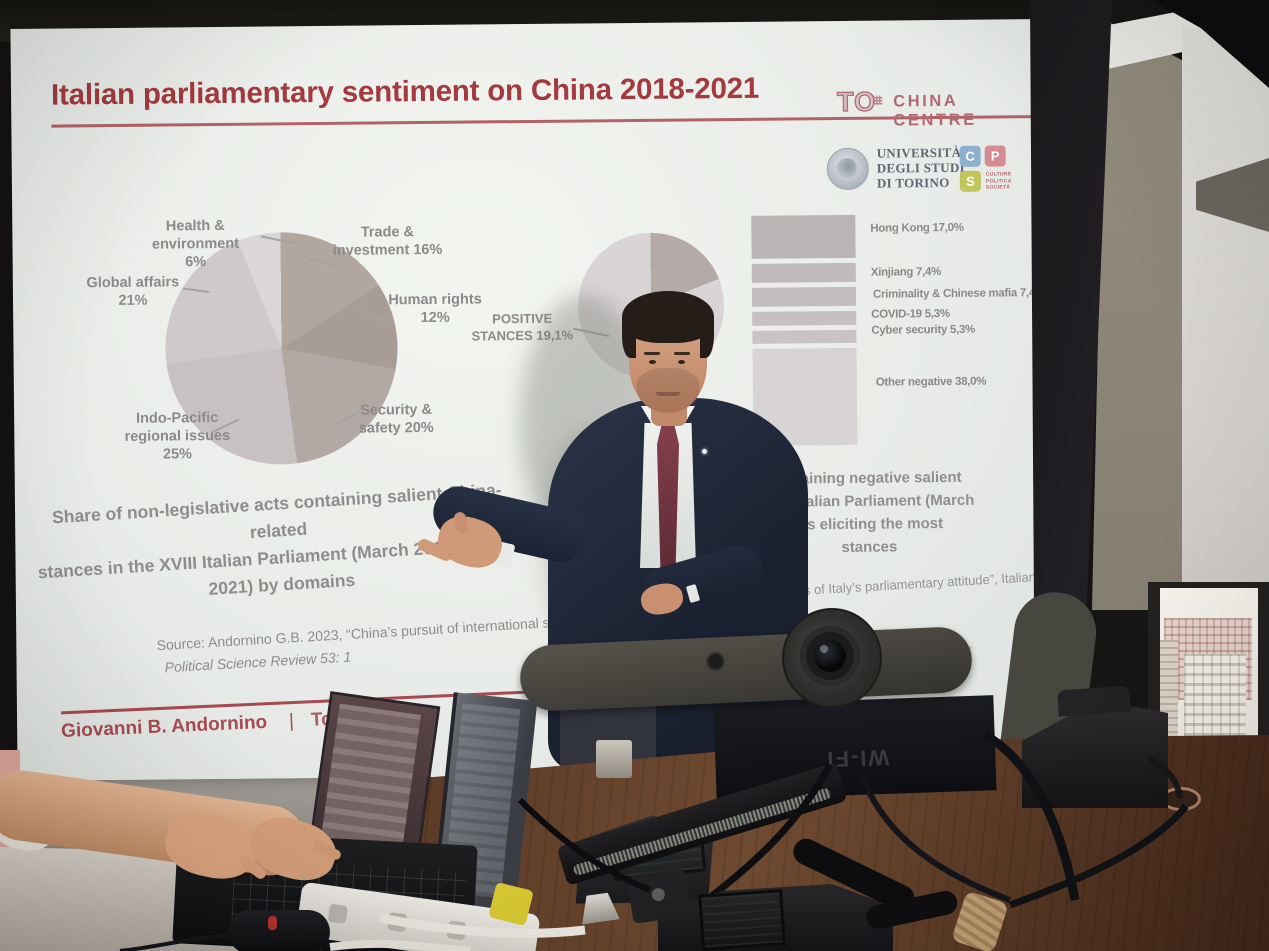 The width and height of the screenshot is (1269, 951). I want to click on caption-line: s eliciting the most, so click(875, 524).